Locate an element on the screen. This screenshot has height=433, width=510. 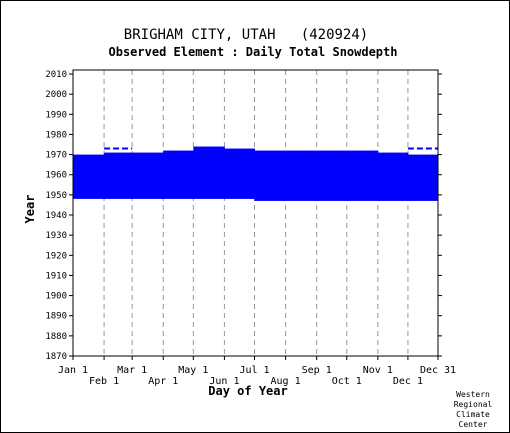
y-tick-label: 1940 is located at coordinates (56, 216).